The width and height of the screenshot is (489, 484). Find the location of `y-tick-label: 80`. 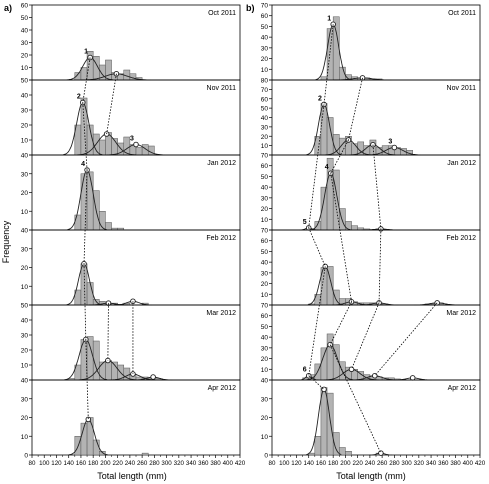

y-tick-label: 80 is located at coordinates (265, 81).